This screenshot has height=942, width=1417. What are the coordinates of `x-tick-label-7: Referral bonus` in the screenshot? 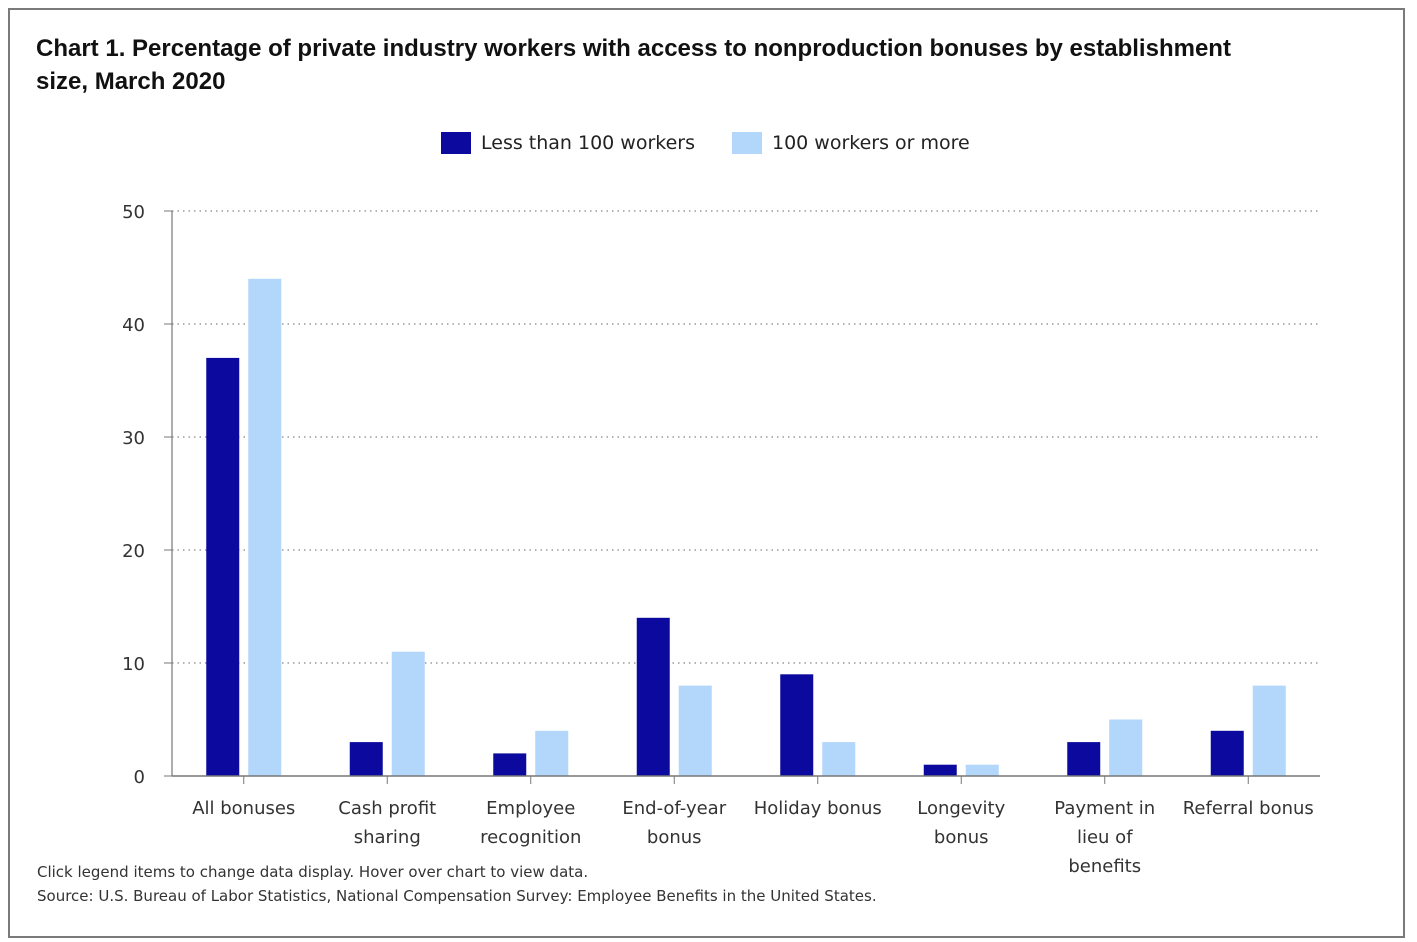 It's located at (1248, 808).